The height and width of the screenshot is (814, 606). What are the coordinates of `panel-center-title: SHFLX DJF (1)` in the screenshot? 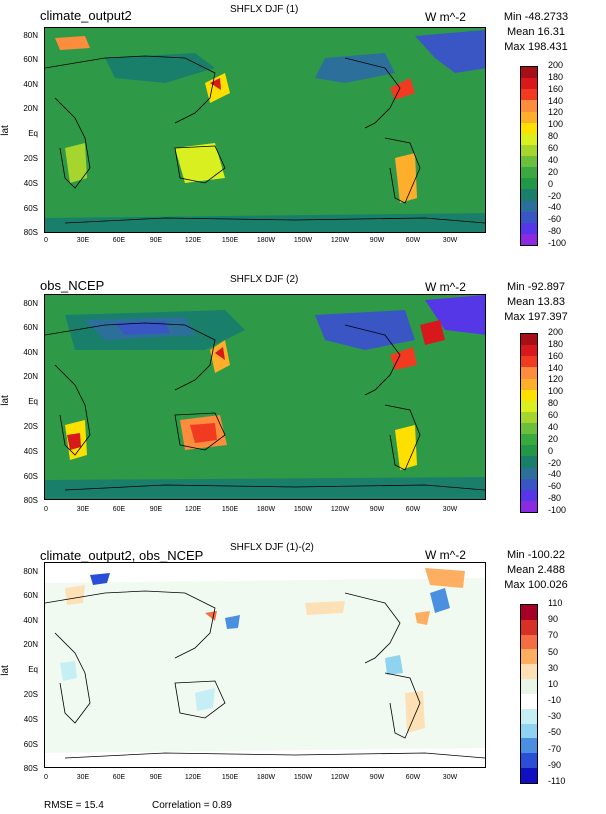 It's located at (264, 9).